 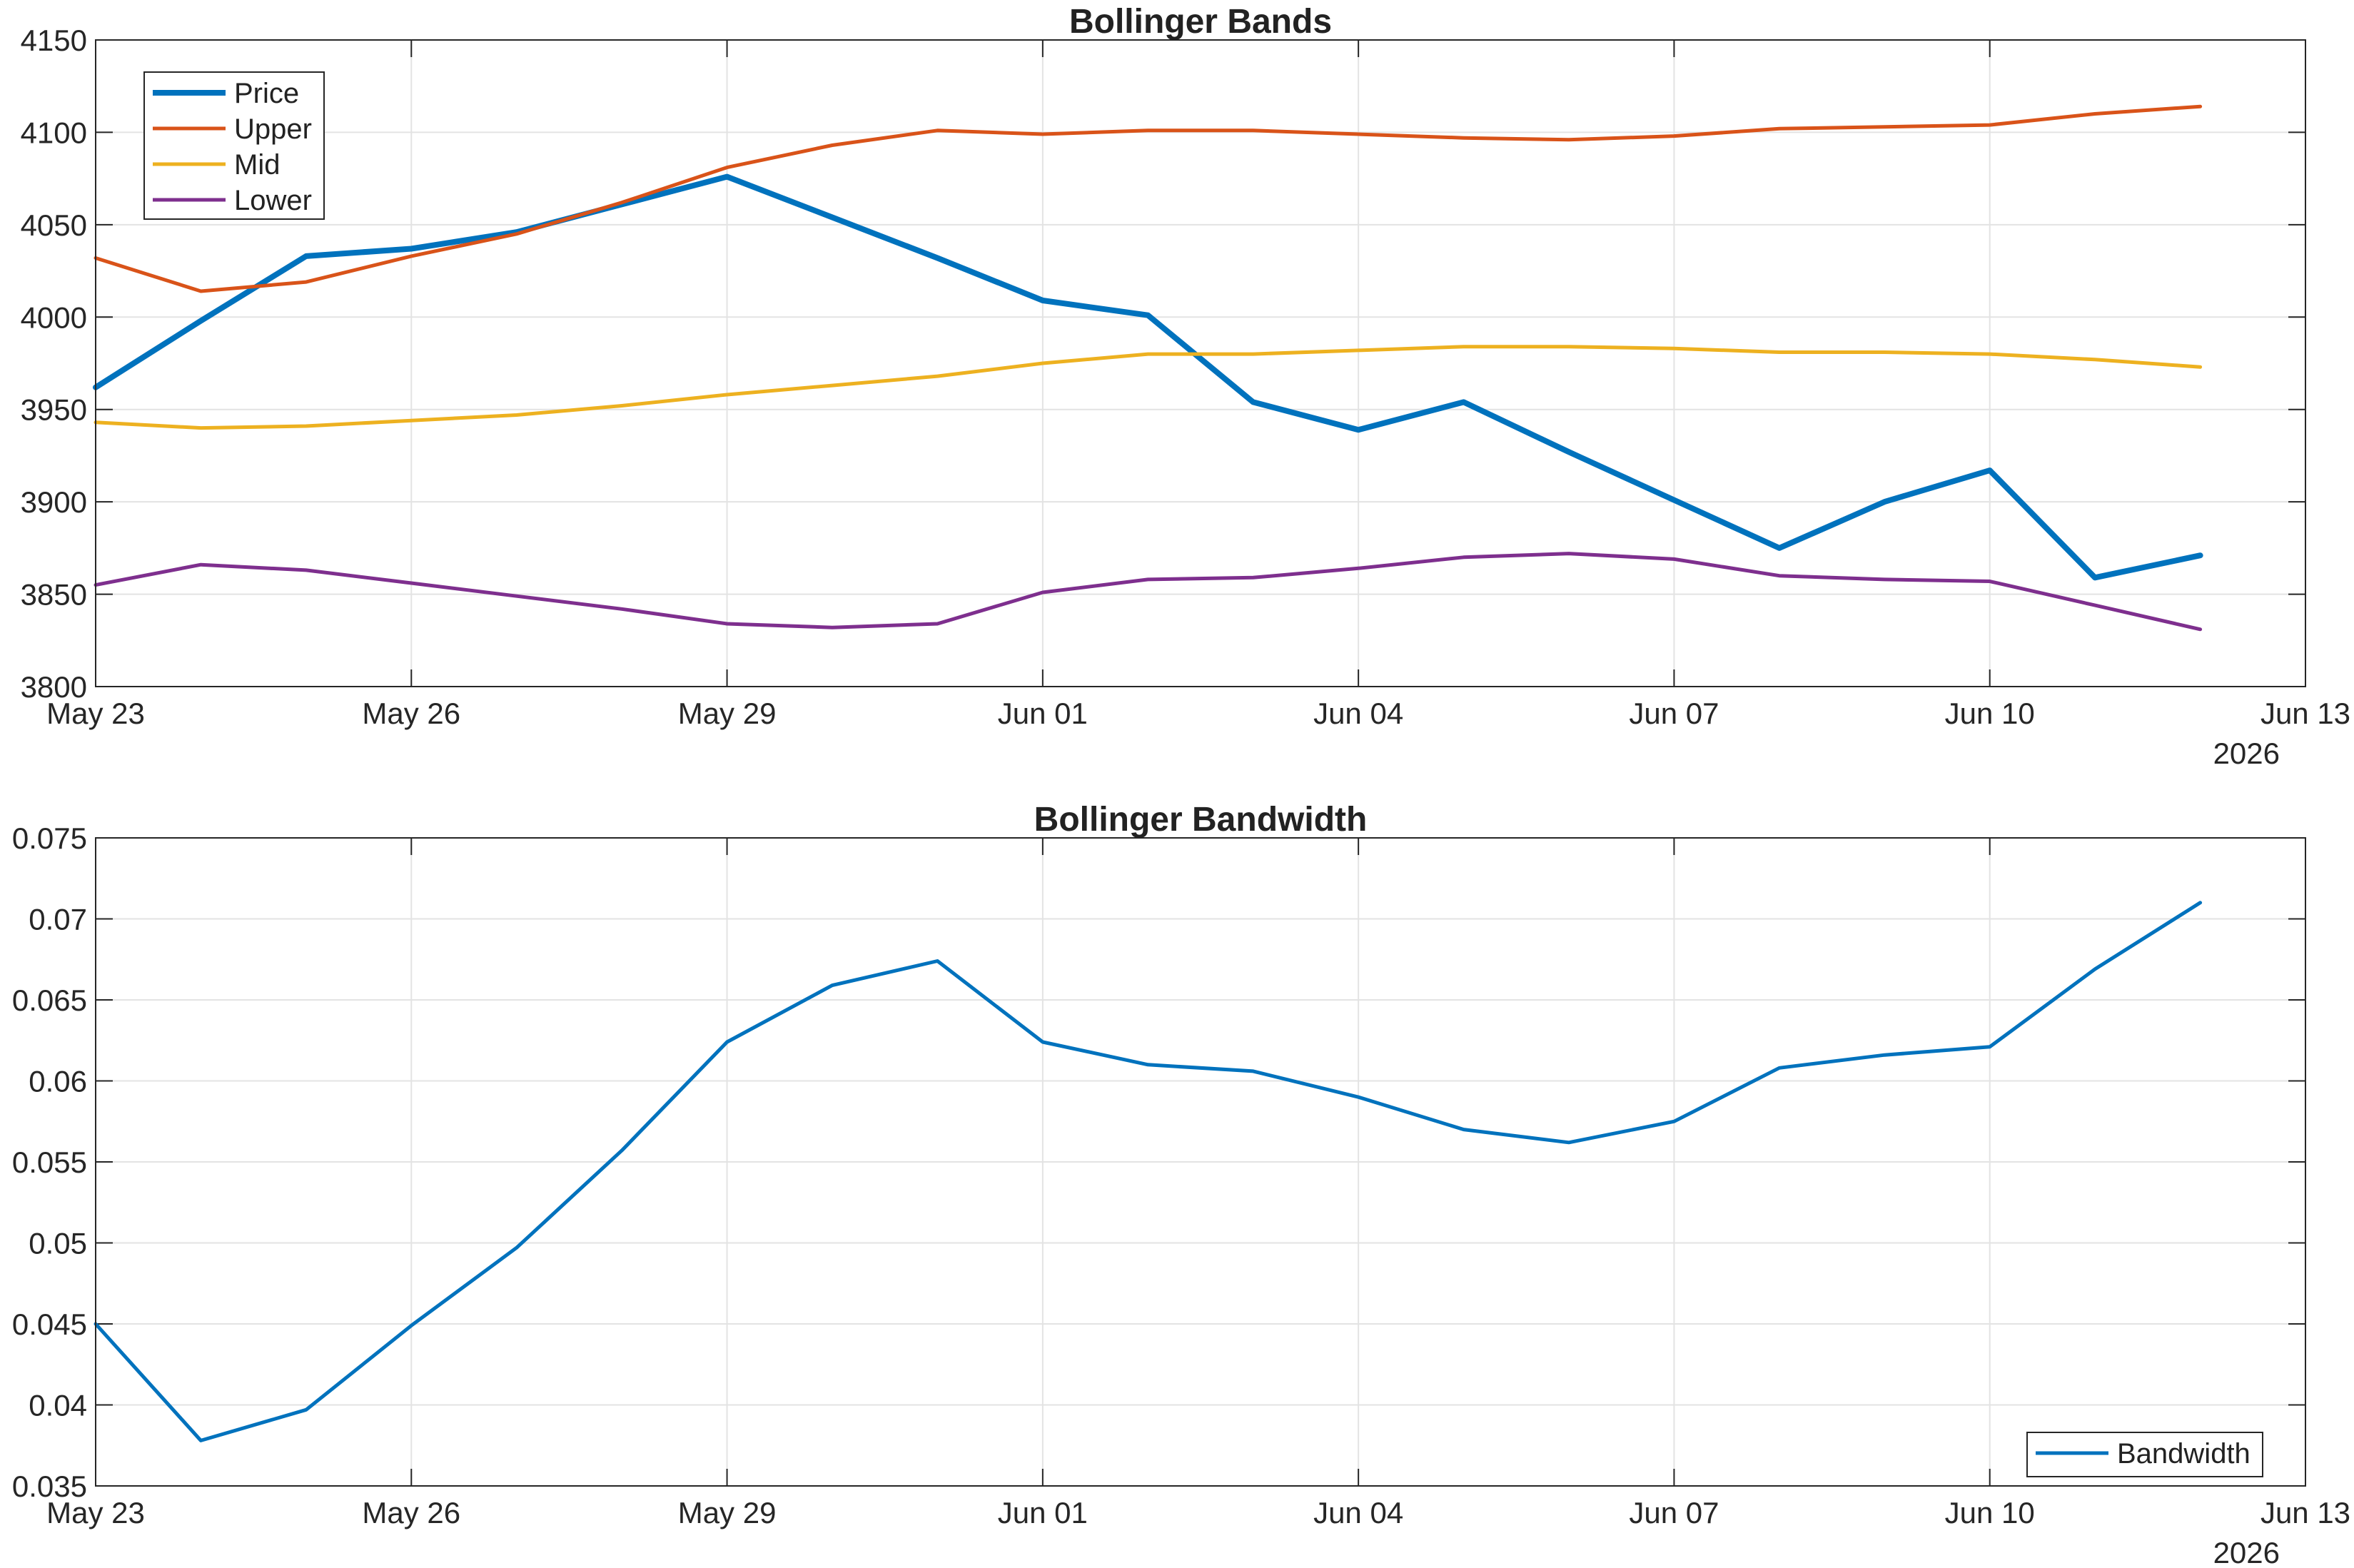 I want to click on legend-label-lower: Lower, so click(x=273, y=200).